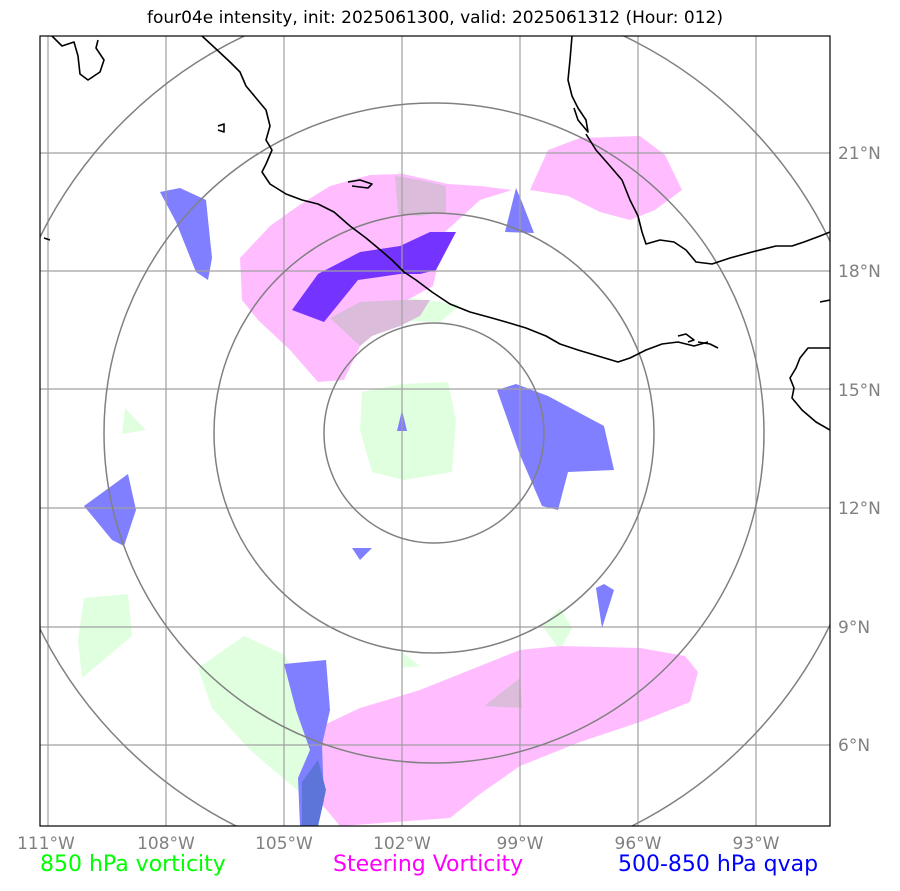 Image resolution: width=900 pixels, height=891 pixels. I want to click on lat-label: 15°N, so click(859, 391).